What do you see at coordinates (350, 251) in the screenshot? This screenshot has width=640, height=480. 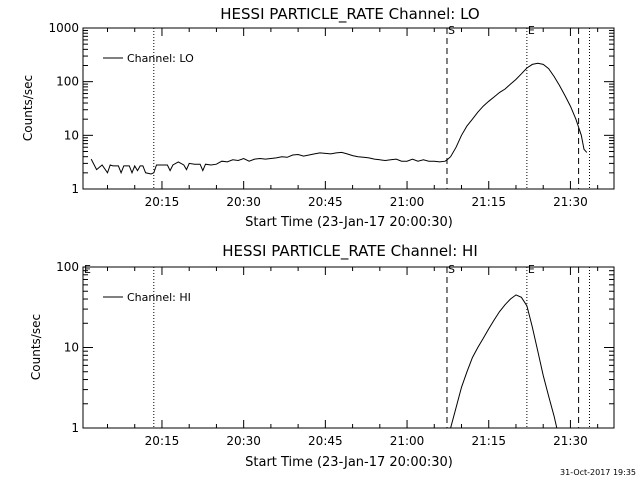 I see `chart-hi-title: HESSI PARTICLE_RATE Channel: HI` at bounding box center [350, 251].